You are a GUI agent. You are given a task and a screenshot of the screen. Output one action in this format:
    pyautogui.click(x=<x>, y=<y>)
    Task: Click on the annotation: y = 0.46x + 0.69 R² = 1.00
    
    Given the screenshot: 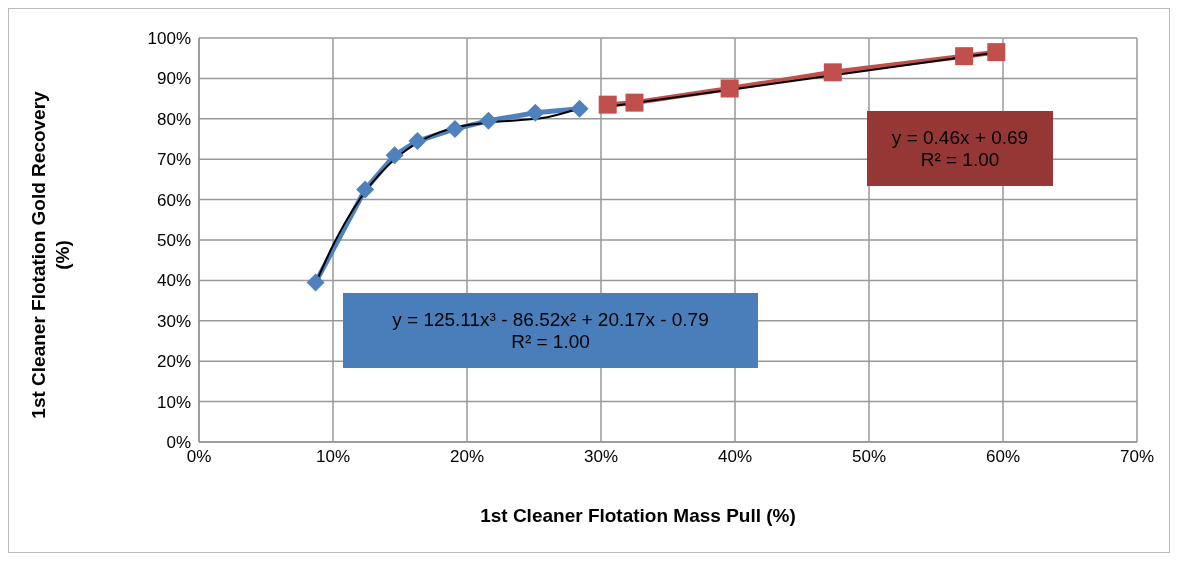 What is the action you would take?
    pyautogui.click(x=960, y=148)
    